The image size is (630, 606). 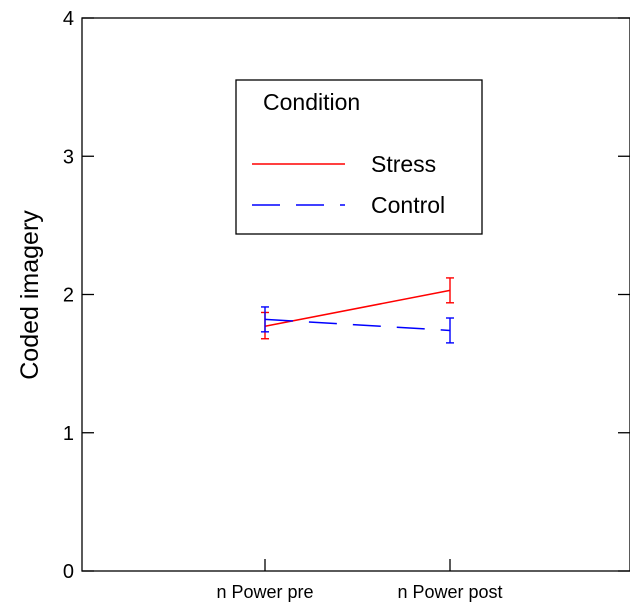 I want to click on x-tick-label: n Power post, so click(x=449, y=592).